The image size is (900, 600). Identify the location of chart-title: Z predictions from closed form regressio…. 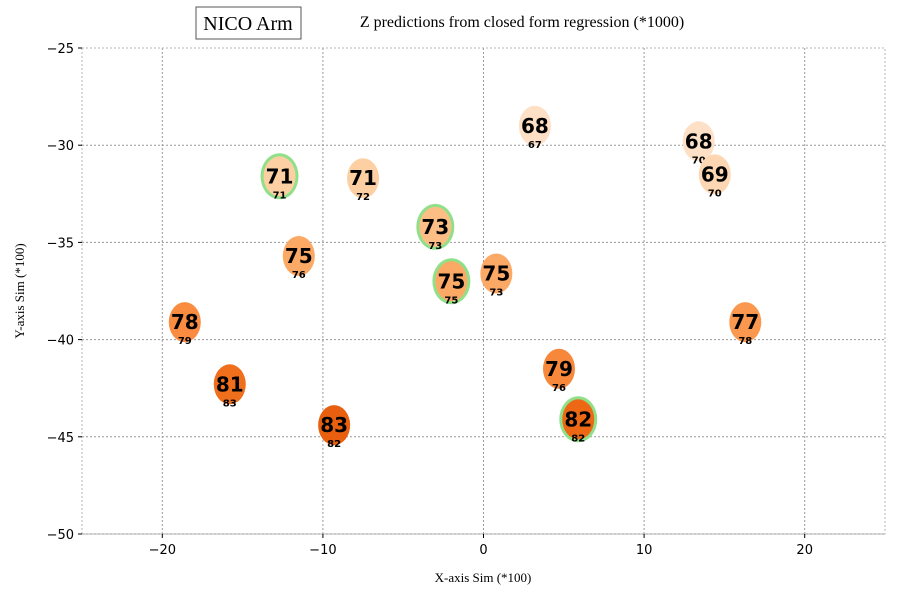
(522, 22).